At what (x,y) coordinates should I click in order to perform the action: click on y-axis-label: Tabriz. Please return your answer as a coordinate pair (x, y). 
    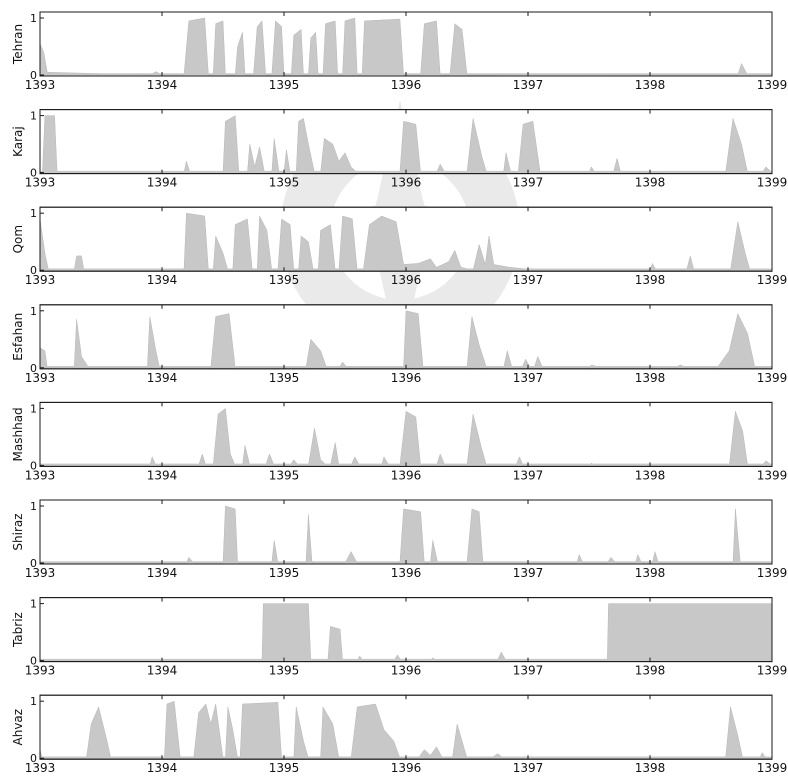
    Looking at the image, I should click on (18, 630).